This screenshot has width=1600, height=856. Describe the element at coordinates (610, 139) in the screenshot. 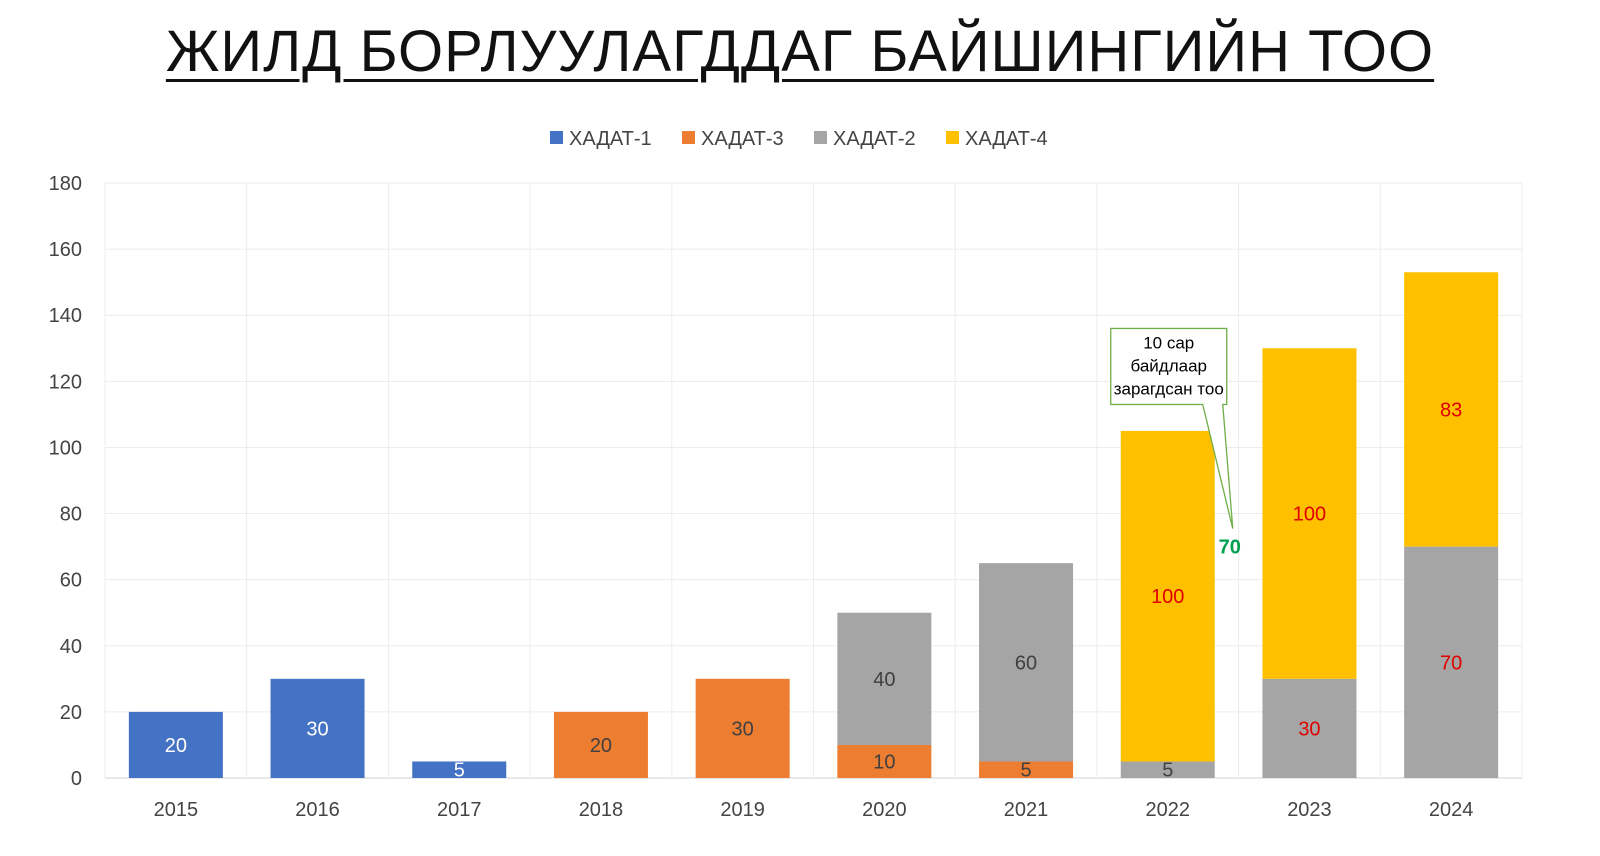

I see `legend-label: ХАДАТ-1` at that location.